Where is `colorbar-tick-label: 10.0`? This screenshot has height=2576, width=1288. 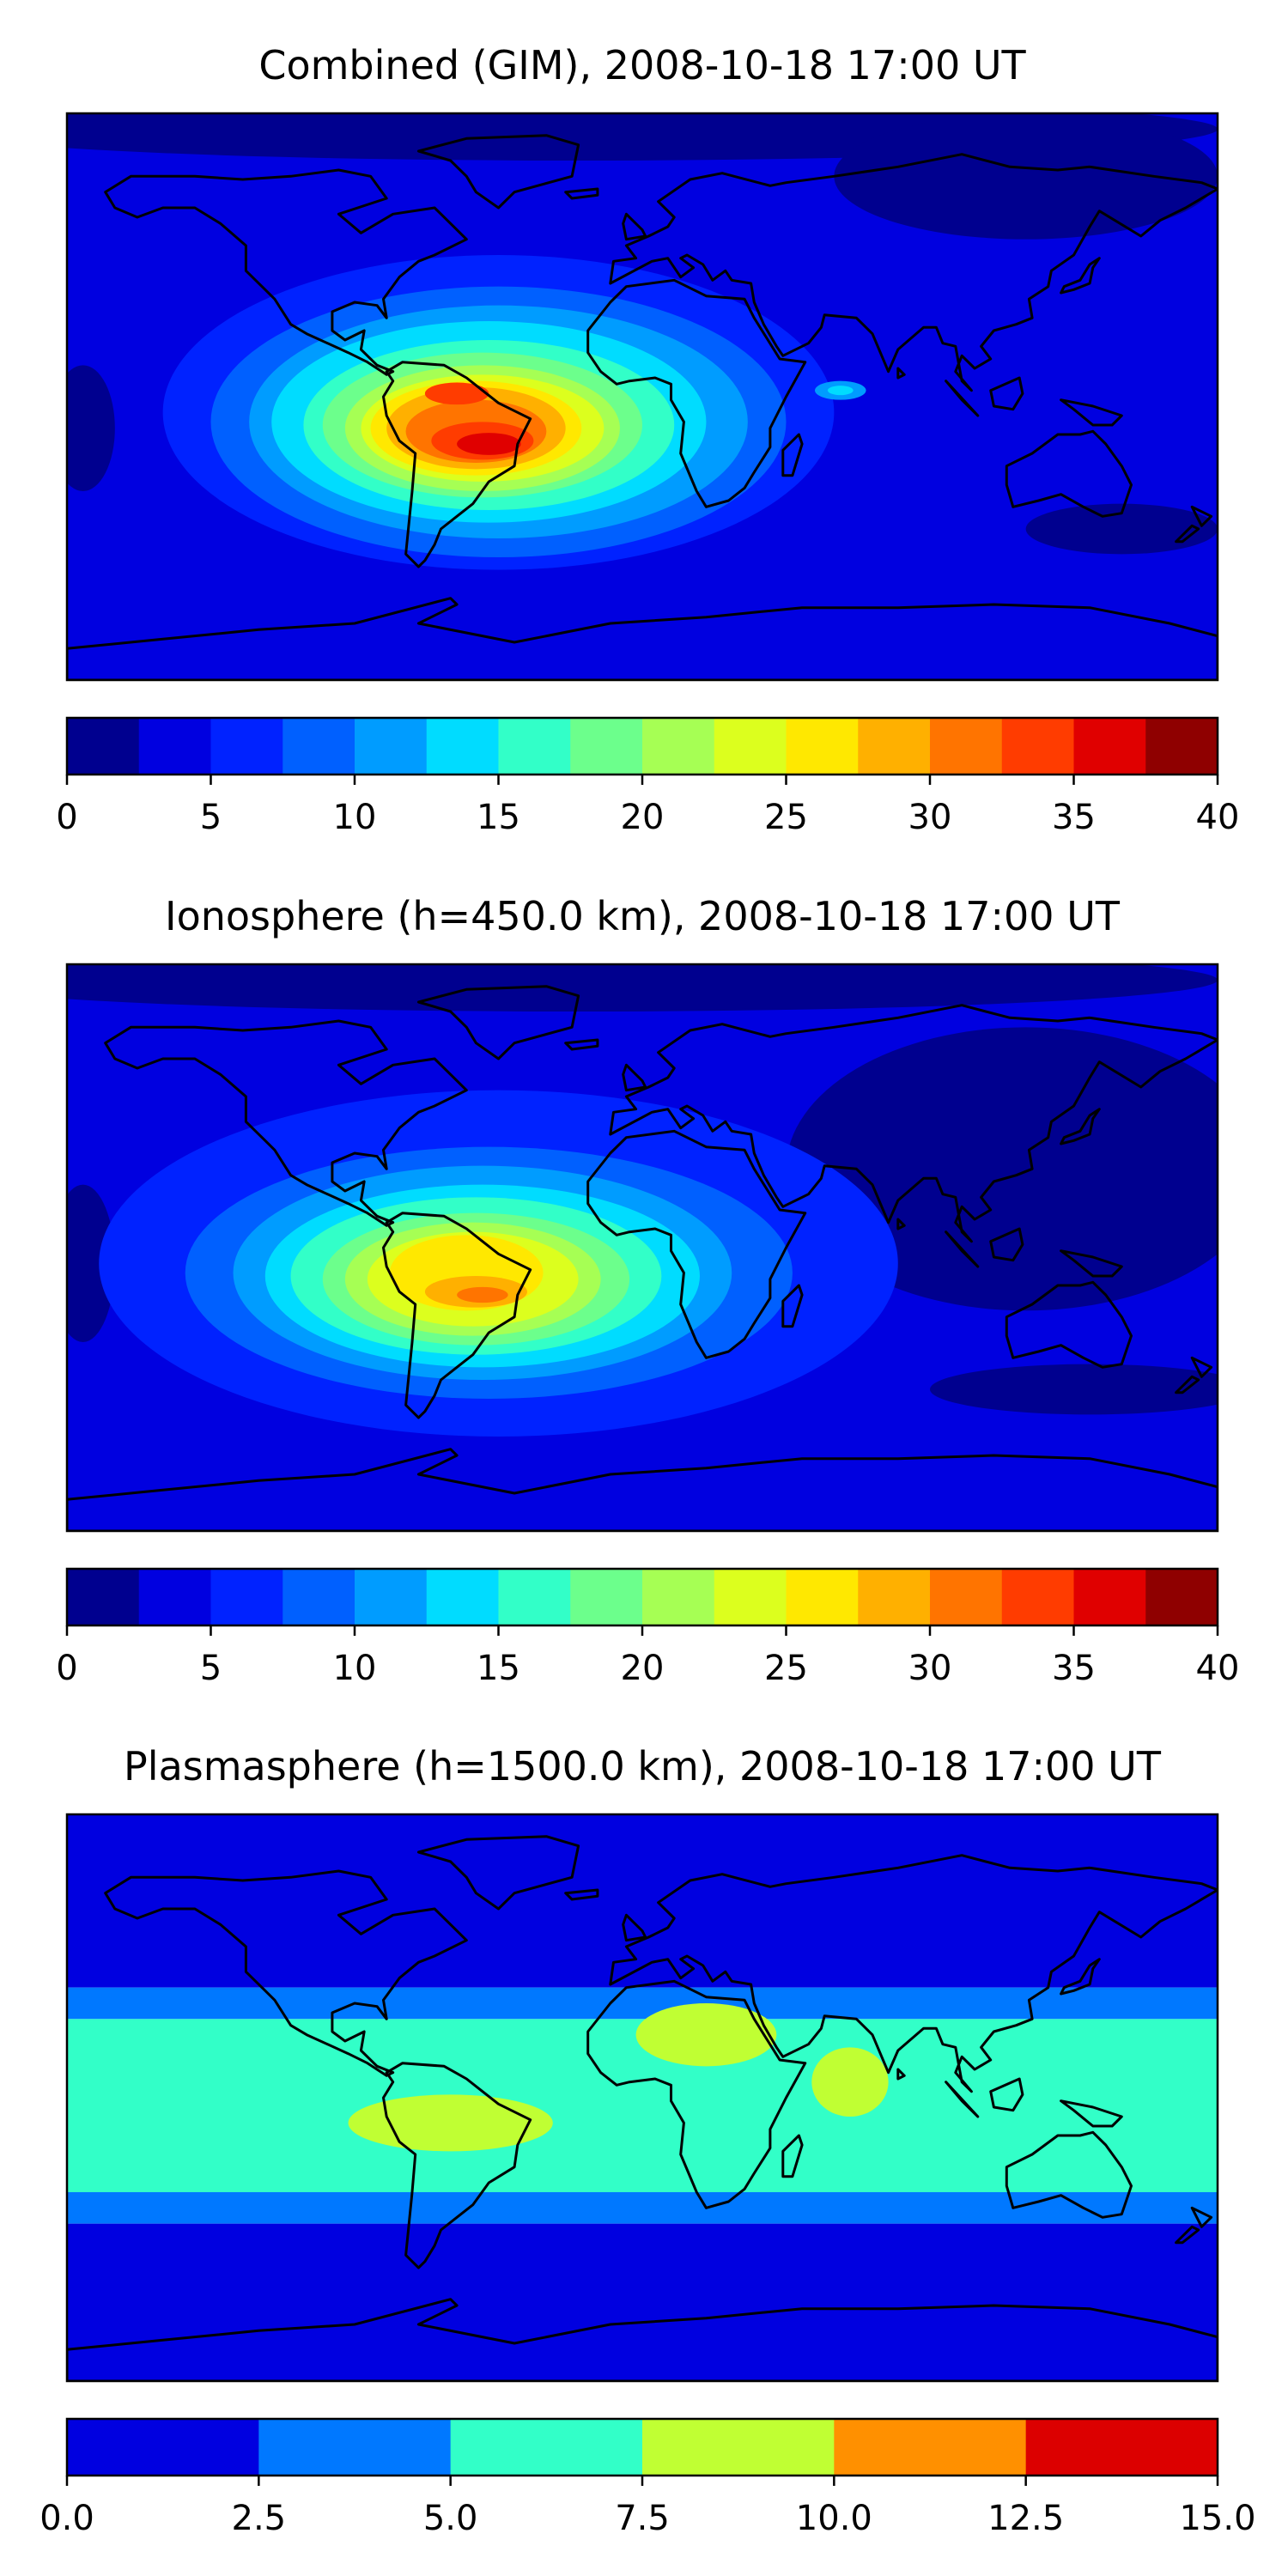 colorbar-tick-label: 10.0 is located at coordinates (834, 2518).